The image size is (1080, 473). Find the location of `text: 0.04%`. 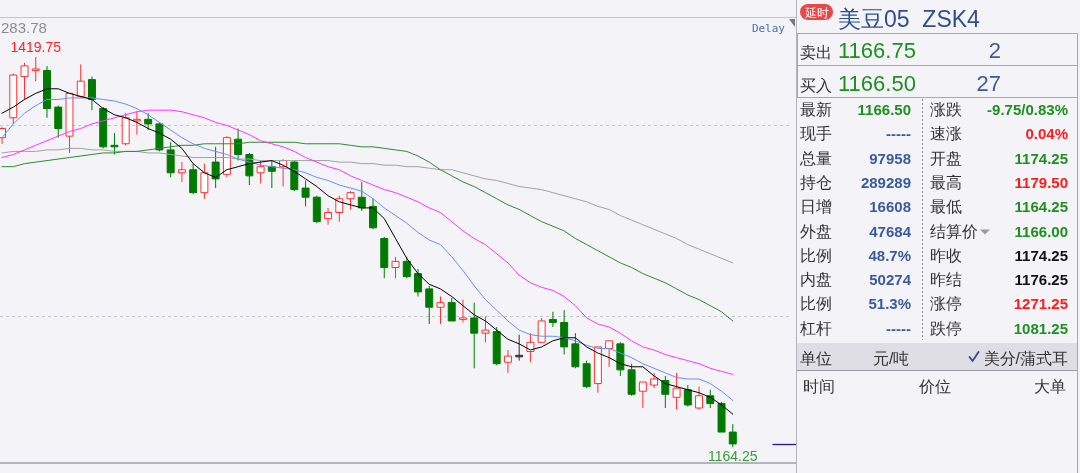

text: 0.04% is located at coordinates (1046, 134).